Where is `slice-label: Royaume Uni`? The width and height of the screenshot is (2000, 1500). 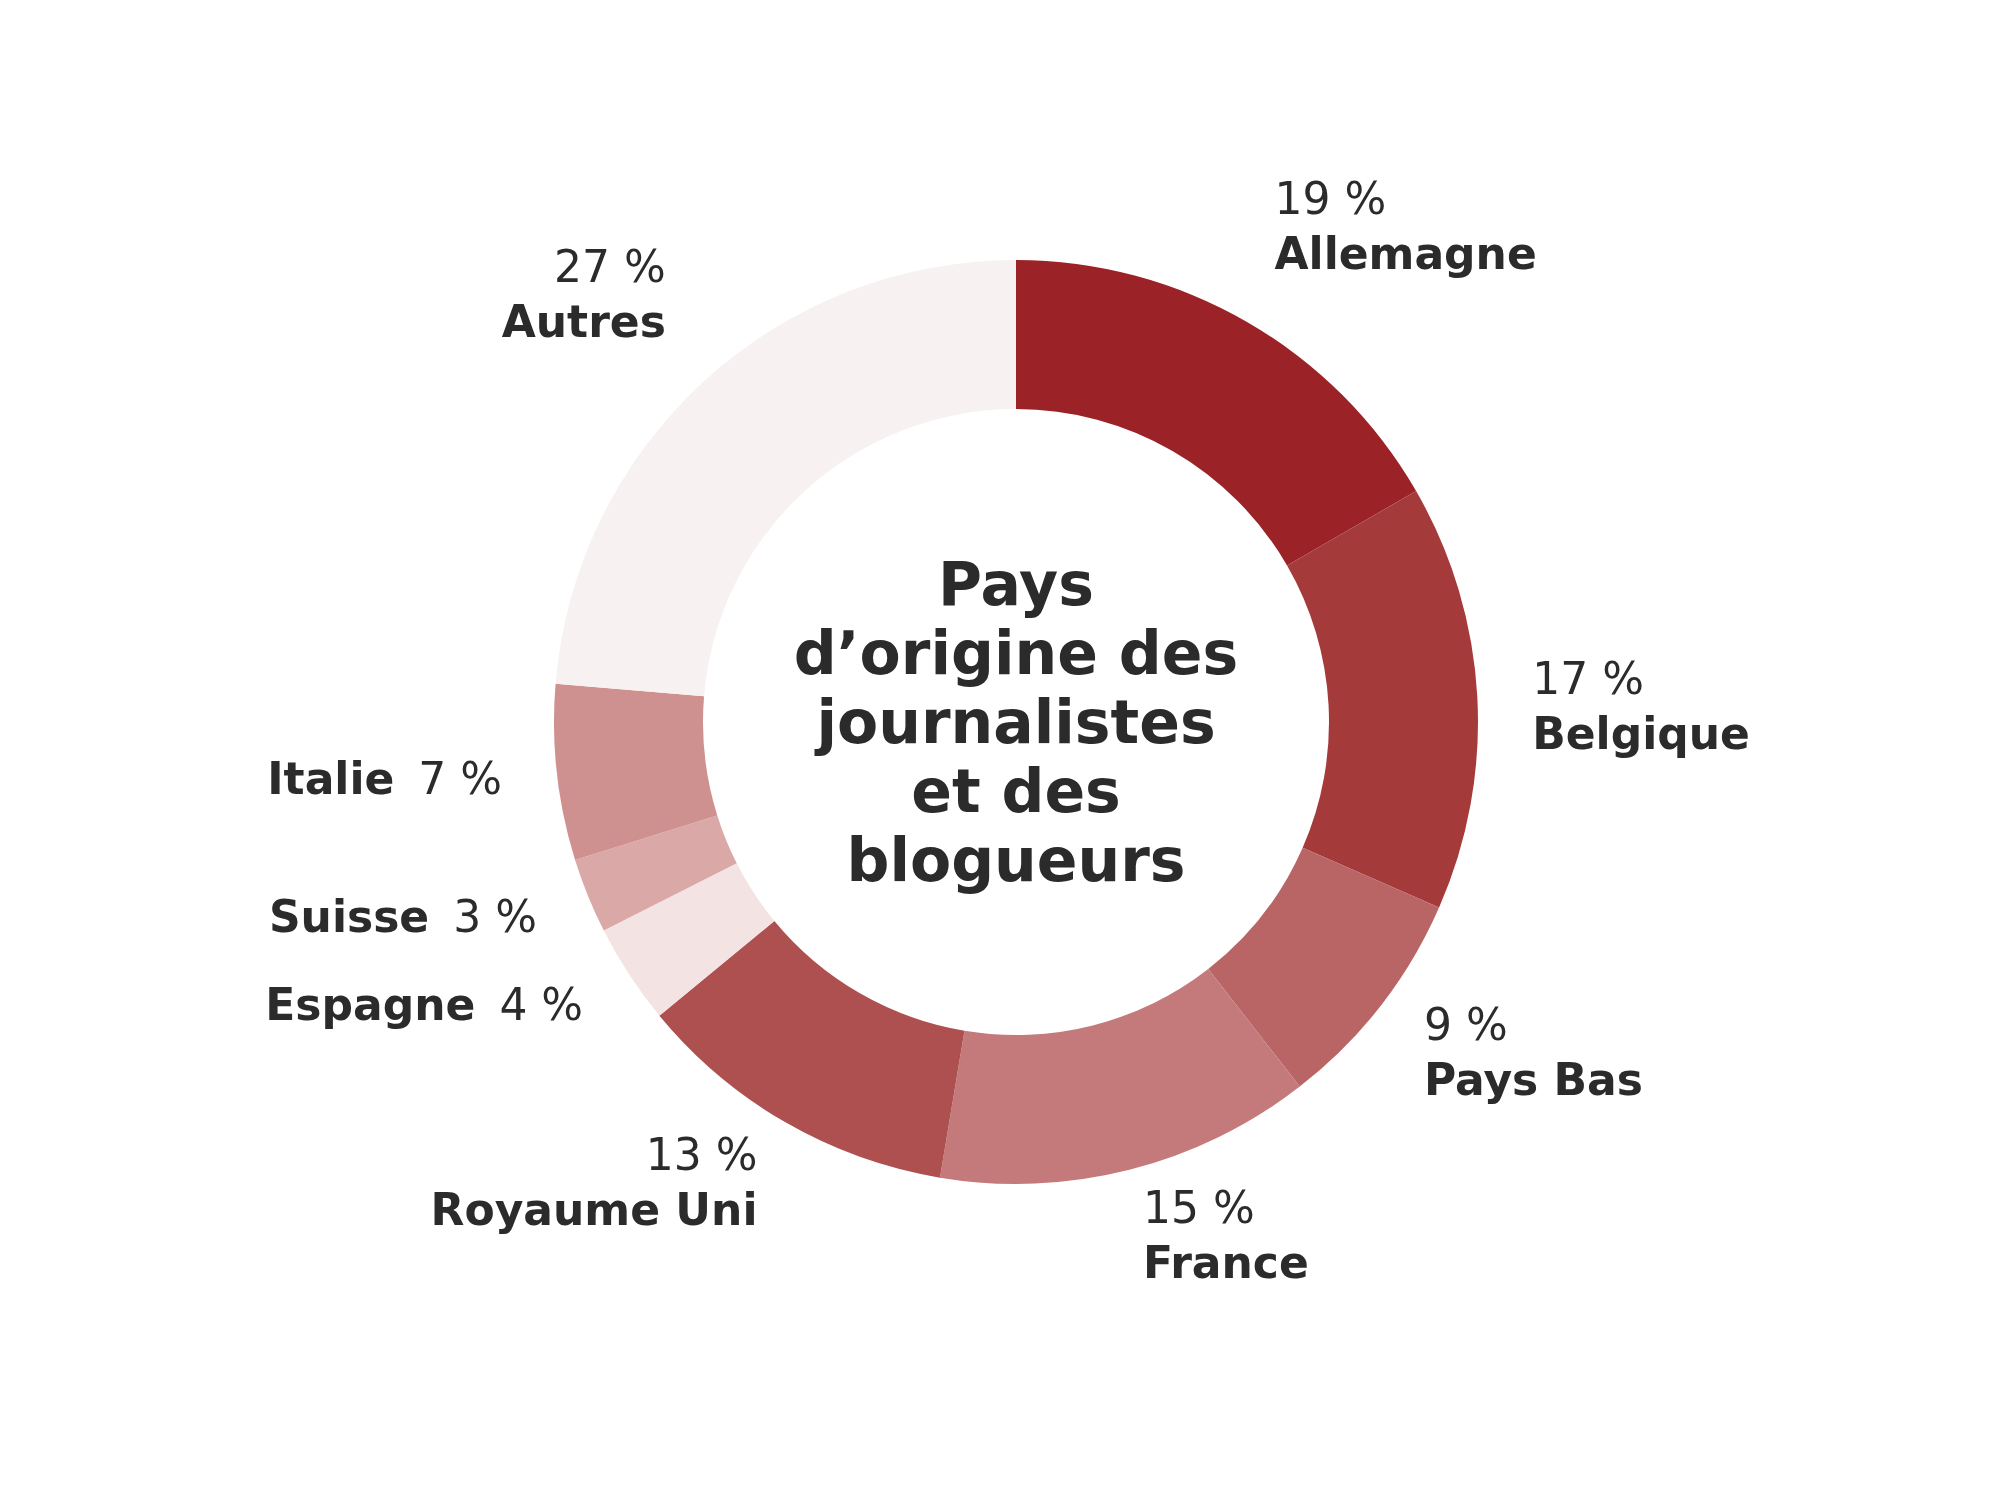 slice-label: Royaume Uni is located at coordinates (594, 1209).